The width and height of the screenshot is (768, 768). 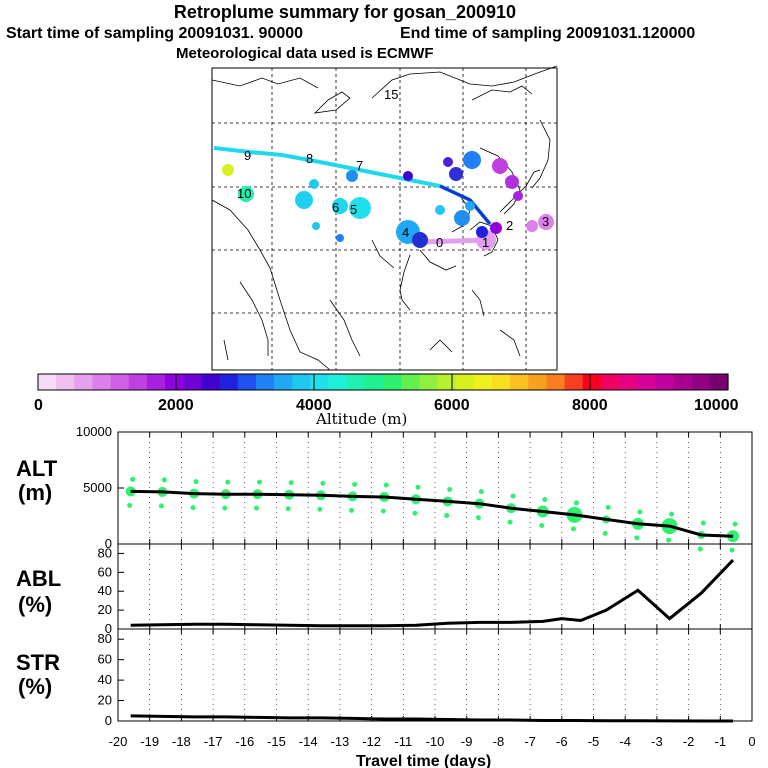 What do you see at coordinates (359, 165) in the screenshot?
I see `map-label-7: 7` at bounding box center [359, 165].